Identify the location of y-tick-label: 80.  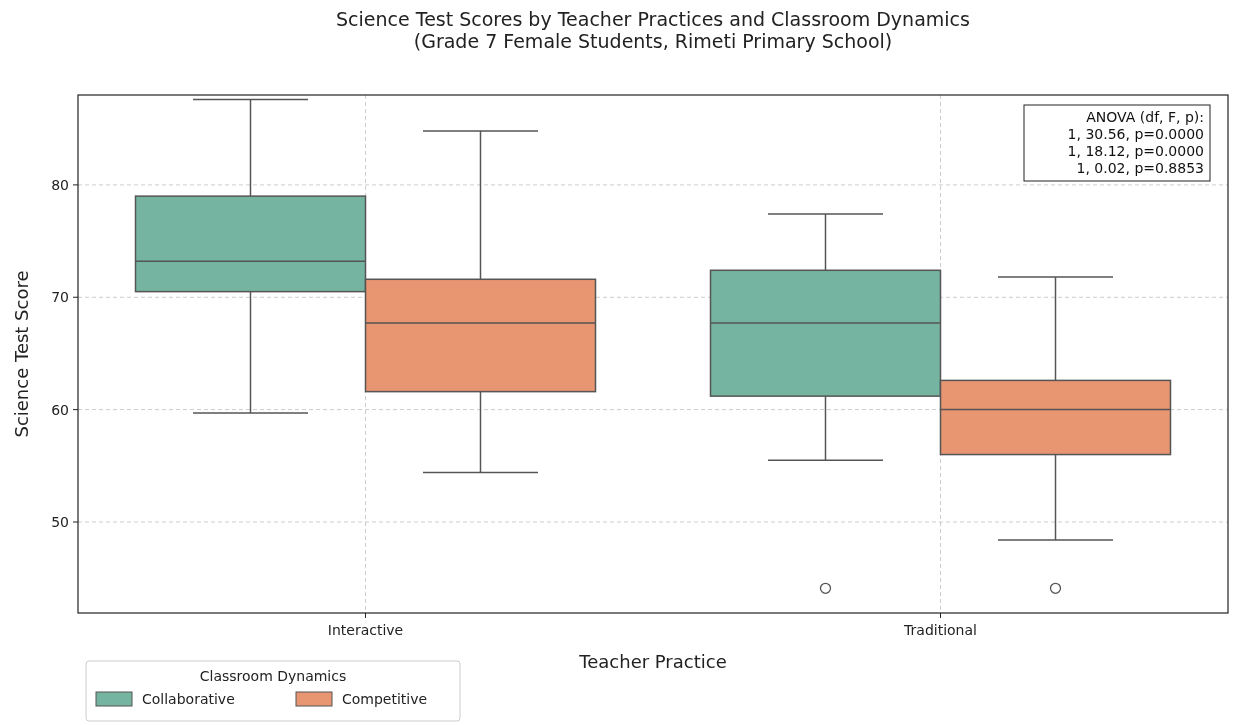
(60, 184).